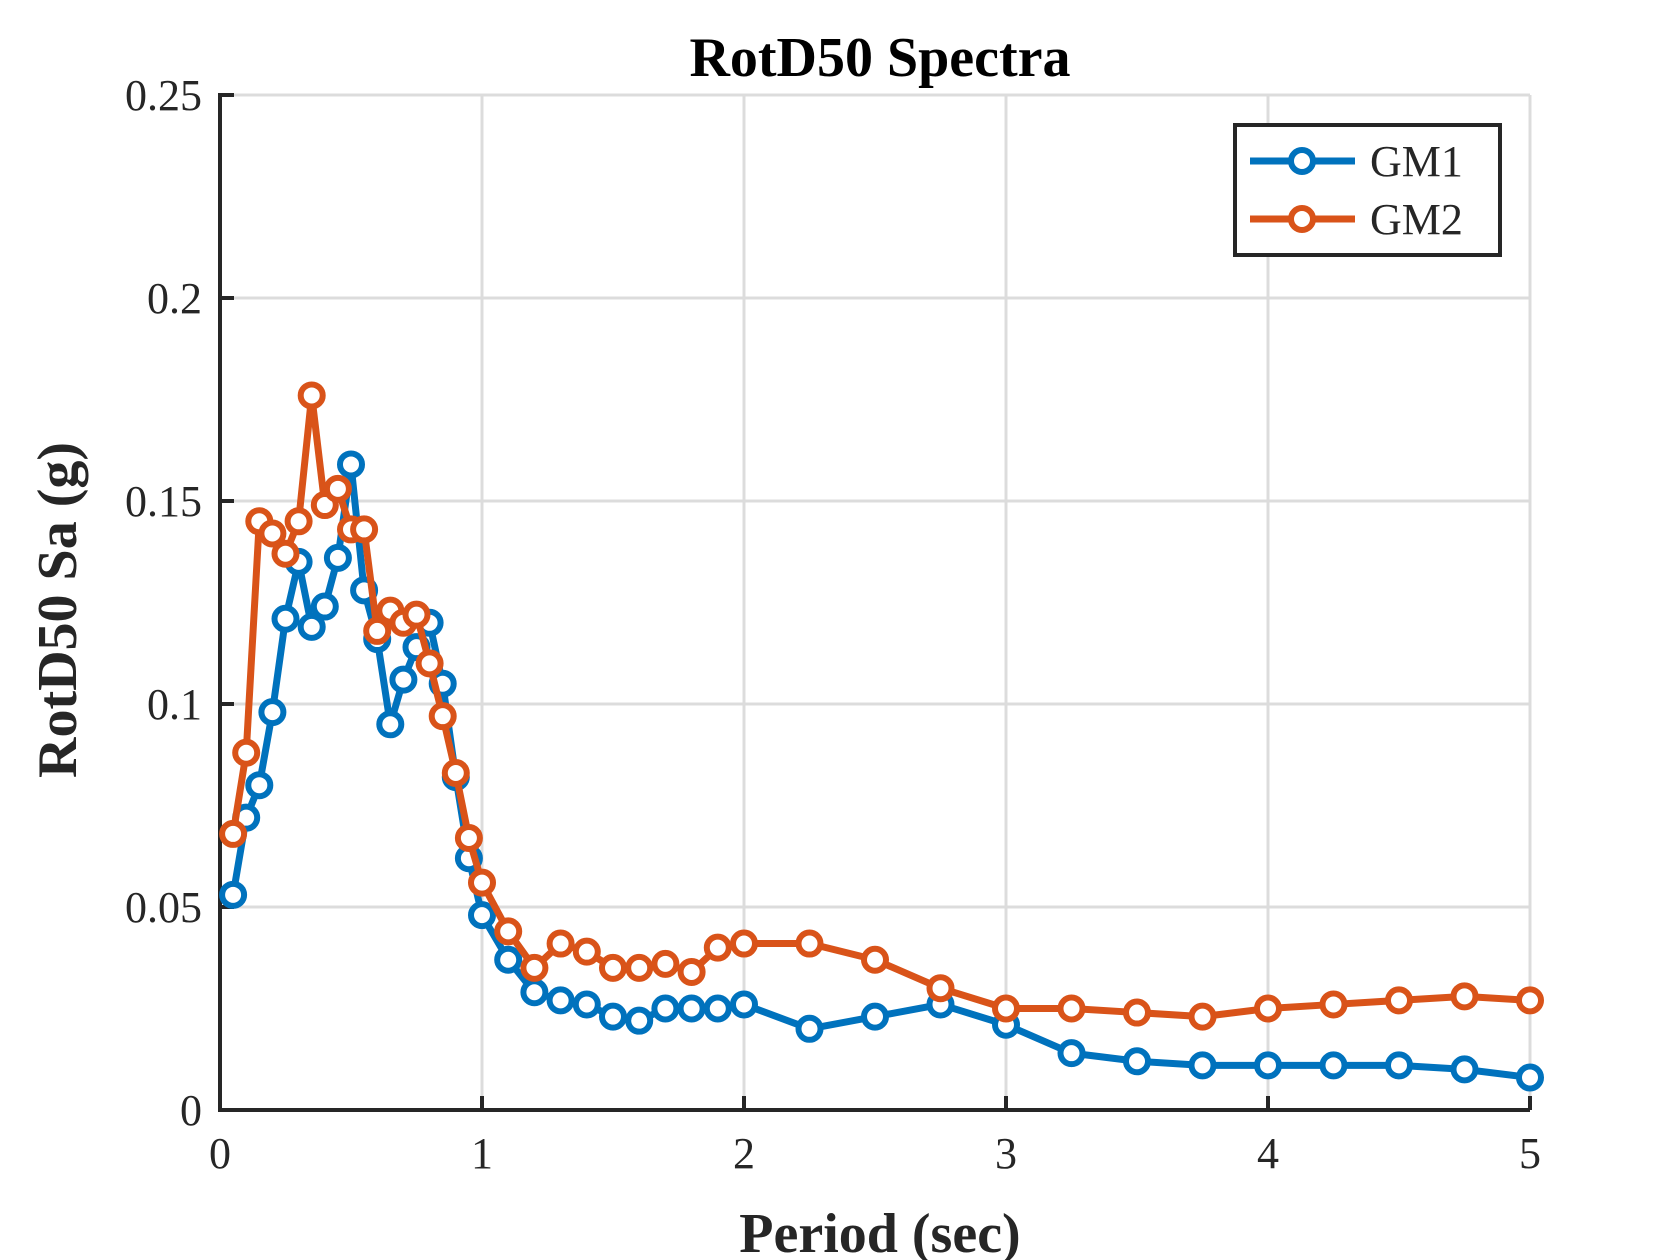  I want to click on x-axis-label: Period (sec), so click(879, 1231).